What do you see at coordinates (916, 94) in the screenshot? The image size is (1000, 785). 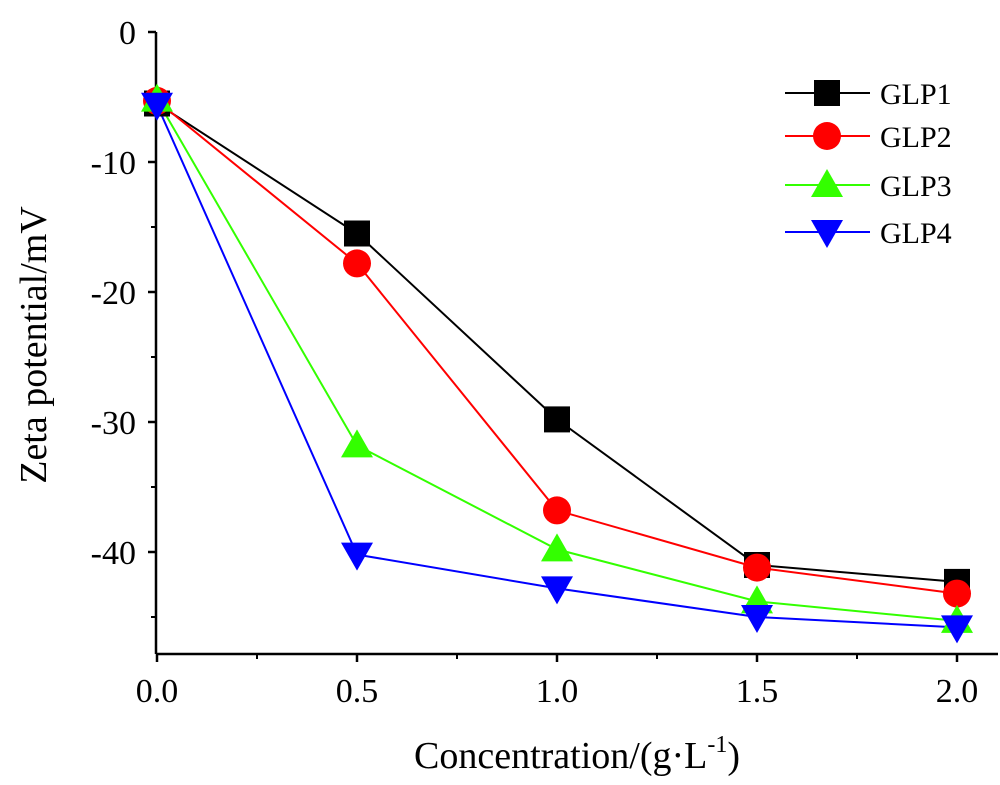 I see `legend-label-glp1: GLP1` at bounding box center [916, 94].